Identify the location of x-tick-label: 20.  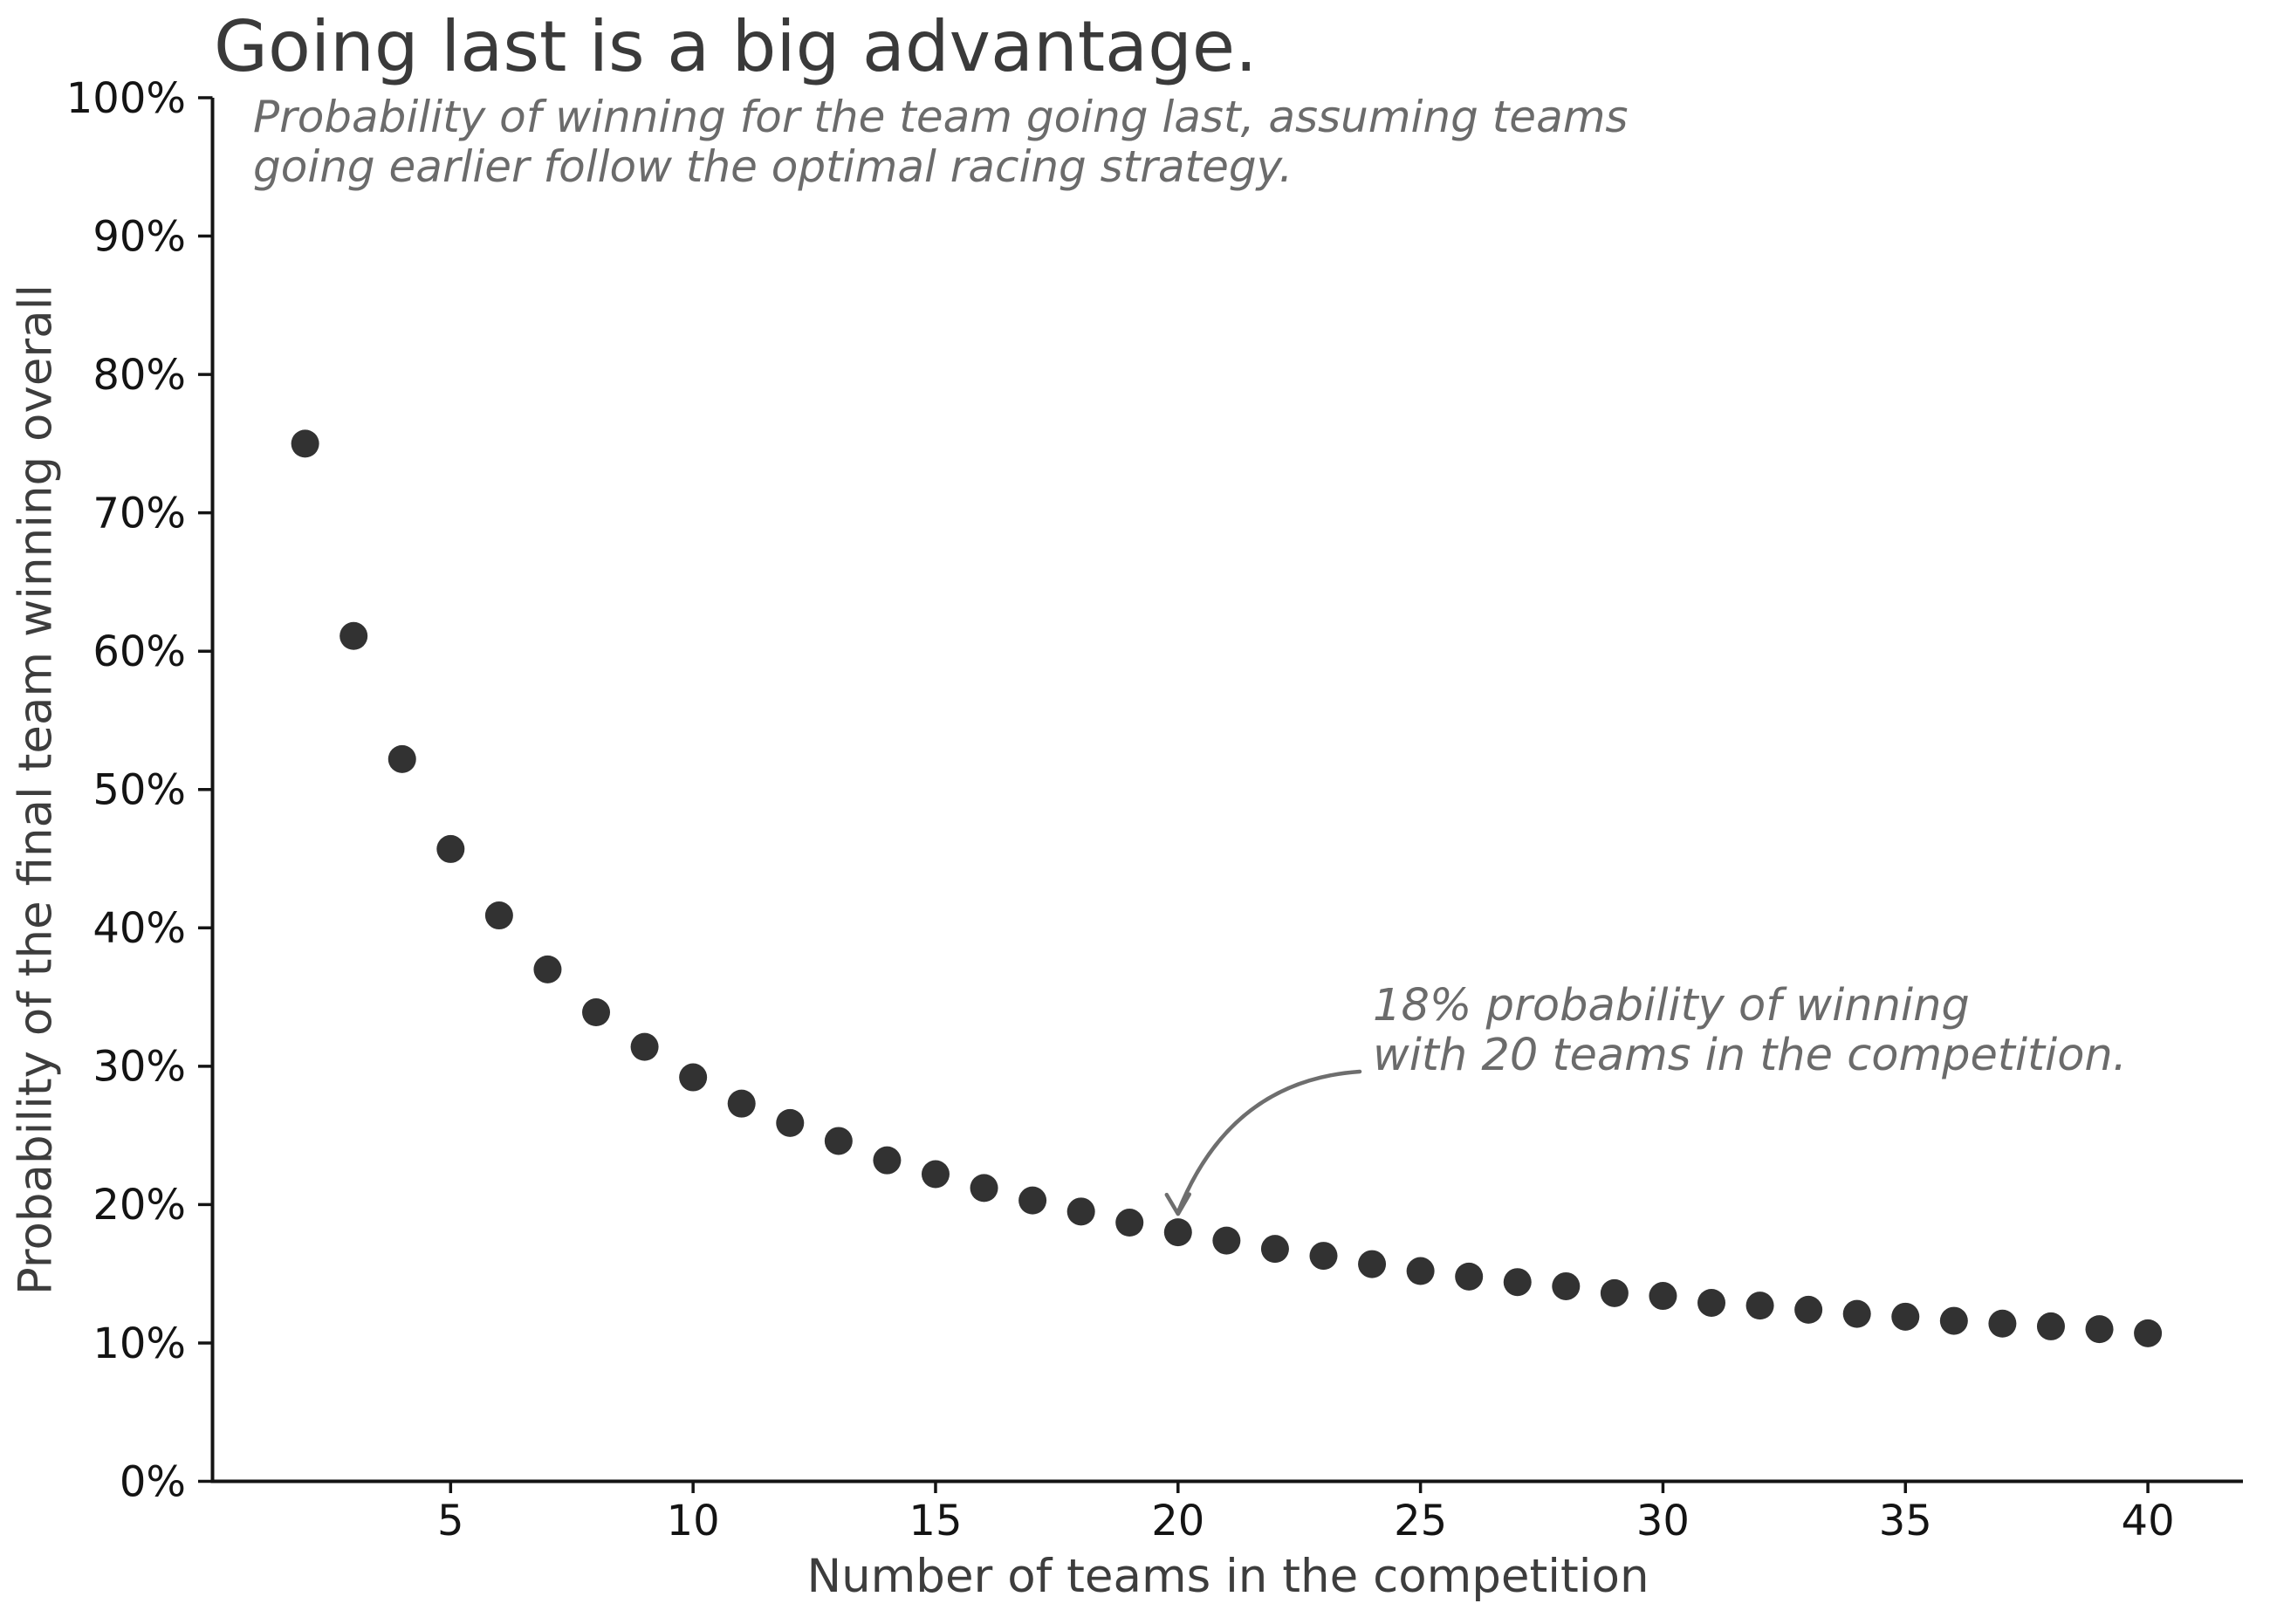
(1177, 1521).